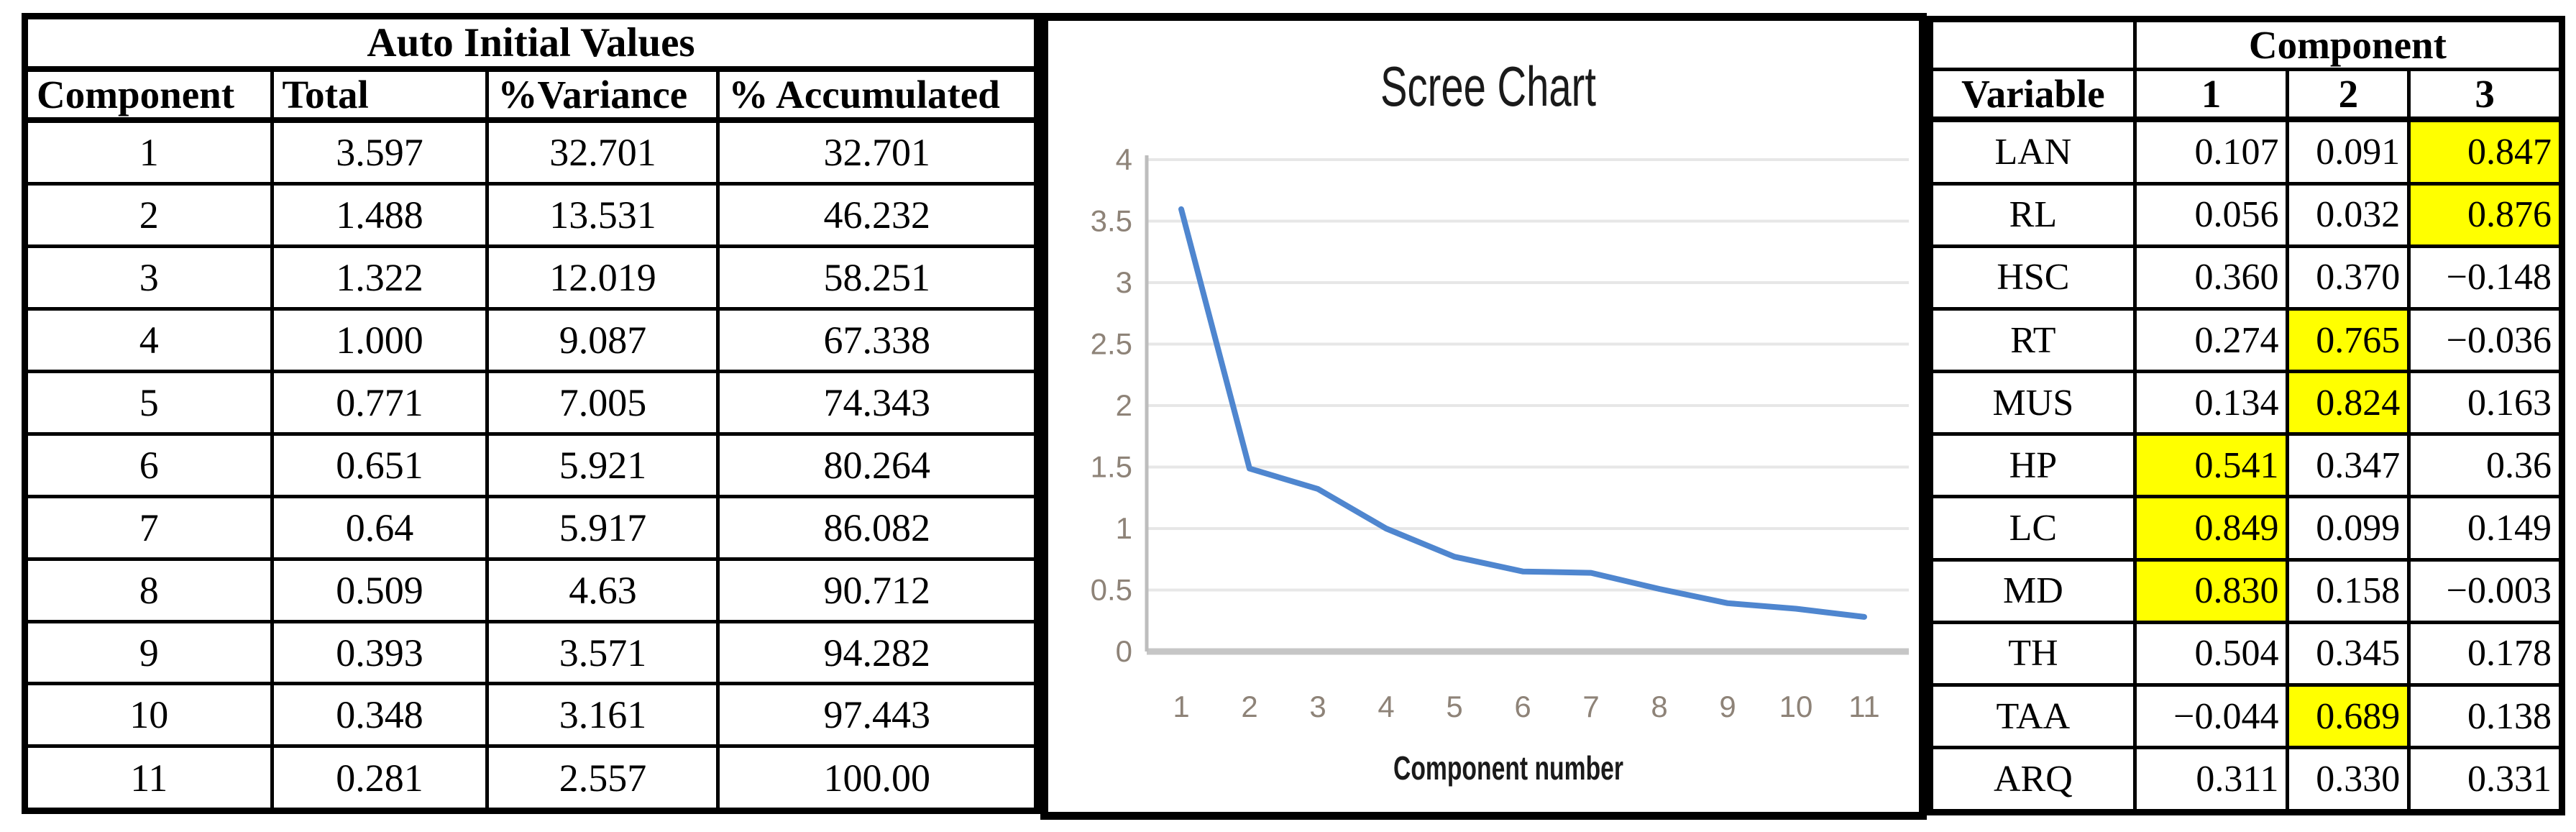 This screenshot has height=832, width=2576. Describe the element at coordinates (602, 590) in the screenshot. I see `left-table-cell: 4.63` at that location.